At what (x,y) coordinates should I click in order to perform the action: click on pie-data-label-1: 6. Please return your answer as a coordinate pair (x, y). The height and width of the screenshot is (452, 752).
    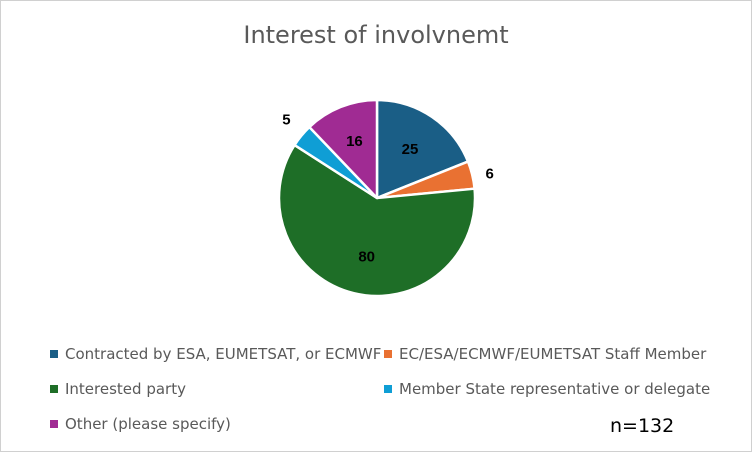
    Looking at the image, I should click on (489, 174).